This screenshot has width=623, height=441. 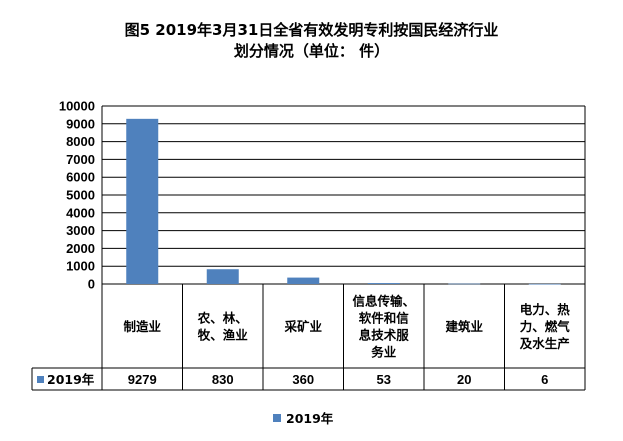 I want to click on data-table-value: 53, so click(x=384, y=379).